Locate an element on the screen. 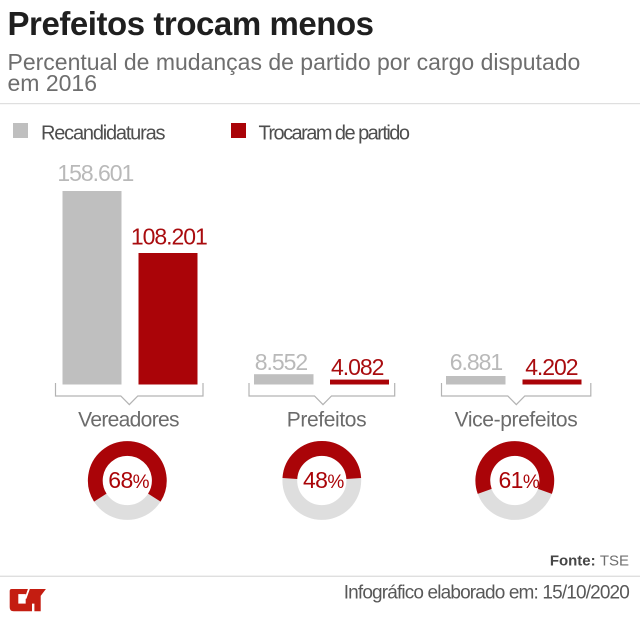 The width and height of the screenshot is (640, 634). svg-text: Trocaram de partido is located at coordinates (334, 134).